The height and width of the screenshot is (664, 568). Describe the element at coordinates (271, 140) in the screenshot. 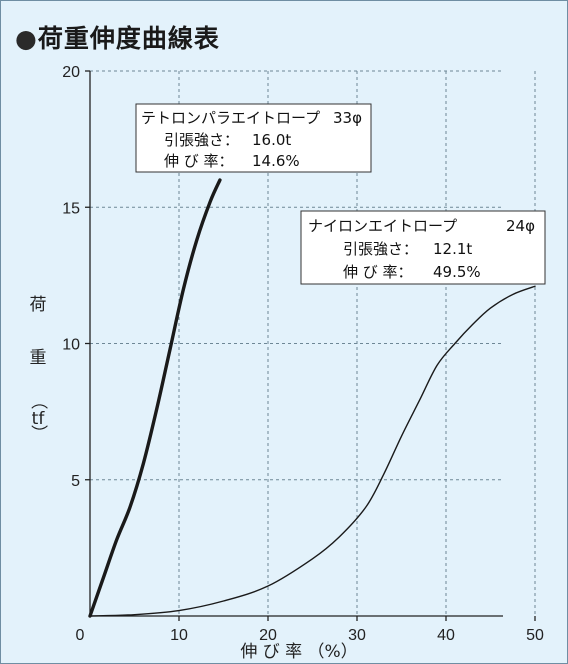

I see `tetoron-strength: 16.0t` at that location.